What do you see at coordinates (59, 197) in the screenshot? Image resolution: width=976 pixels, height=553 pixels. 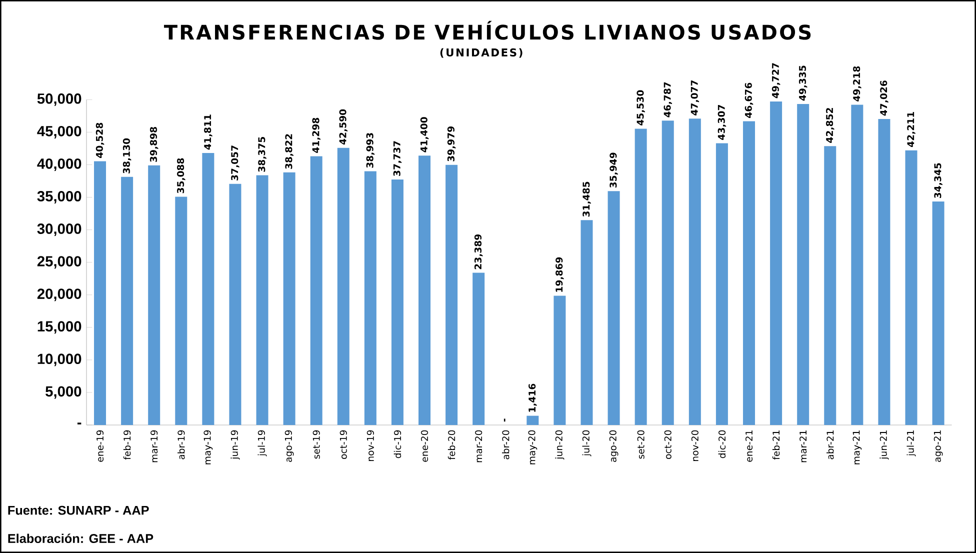 I see `y-tick-label: 35,000` at bounding box center [59, 197].